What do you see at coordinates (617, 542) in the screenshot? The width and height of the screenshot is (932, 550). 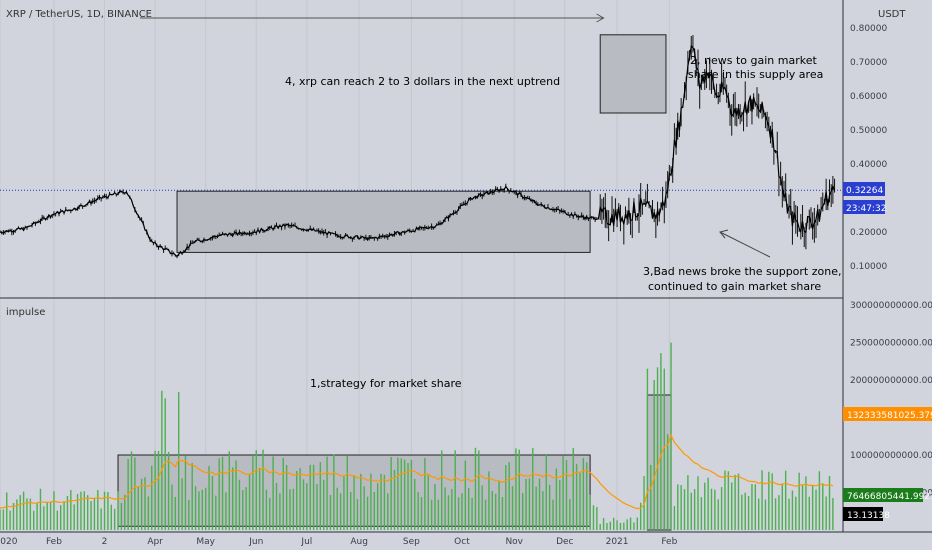 I see `time-tick-12: 2021` at bounding box center [617, 542].